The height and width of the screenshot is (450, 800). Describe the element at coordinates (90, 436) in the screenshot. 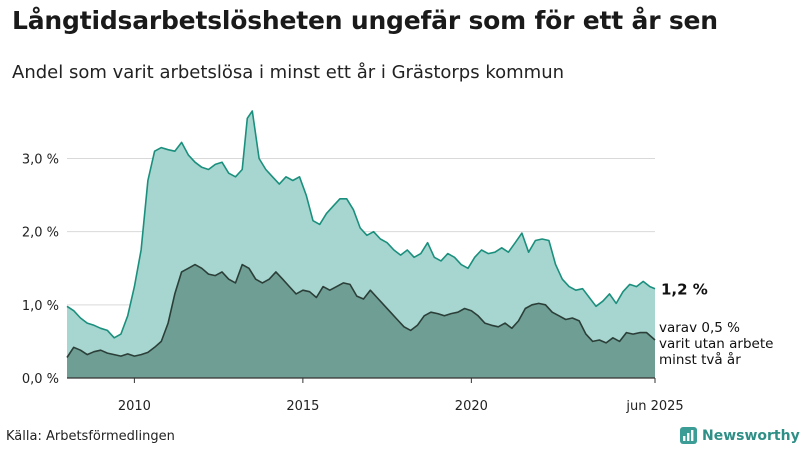

I see `source-text: Källa: Arbetsförmedlingen` at that location.